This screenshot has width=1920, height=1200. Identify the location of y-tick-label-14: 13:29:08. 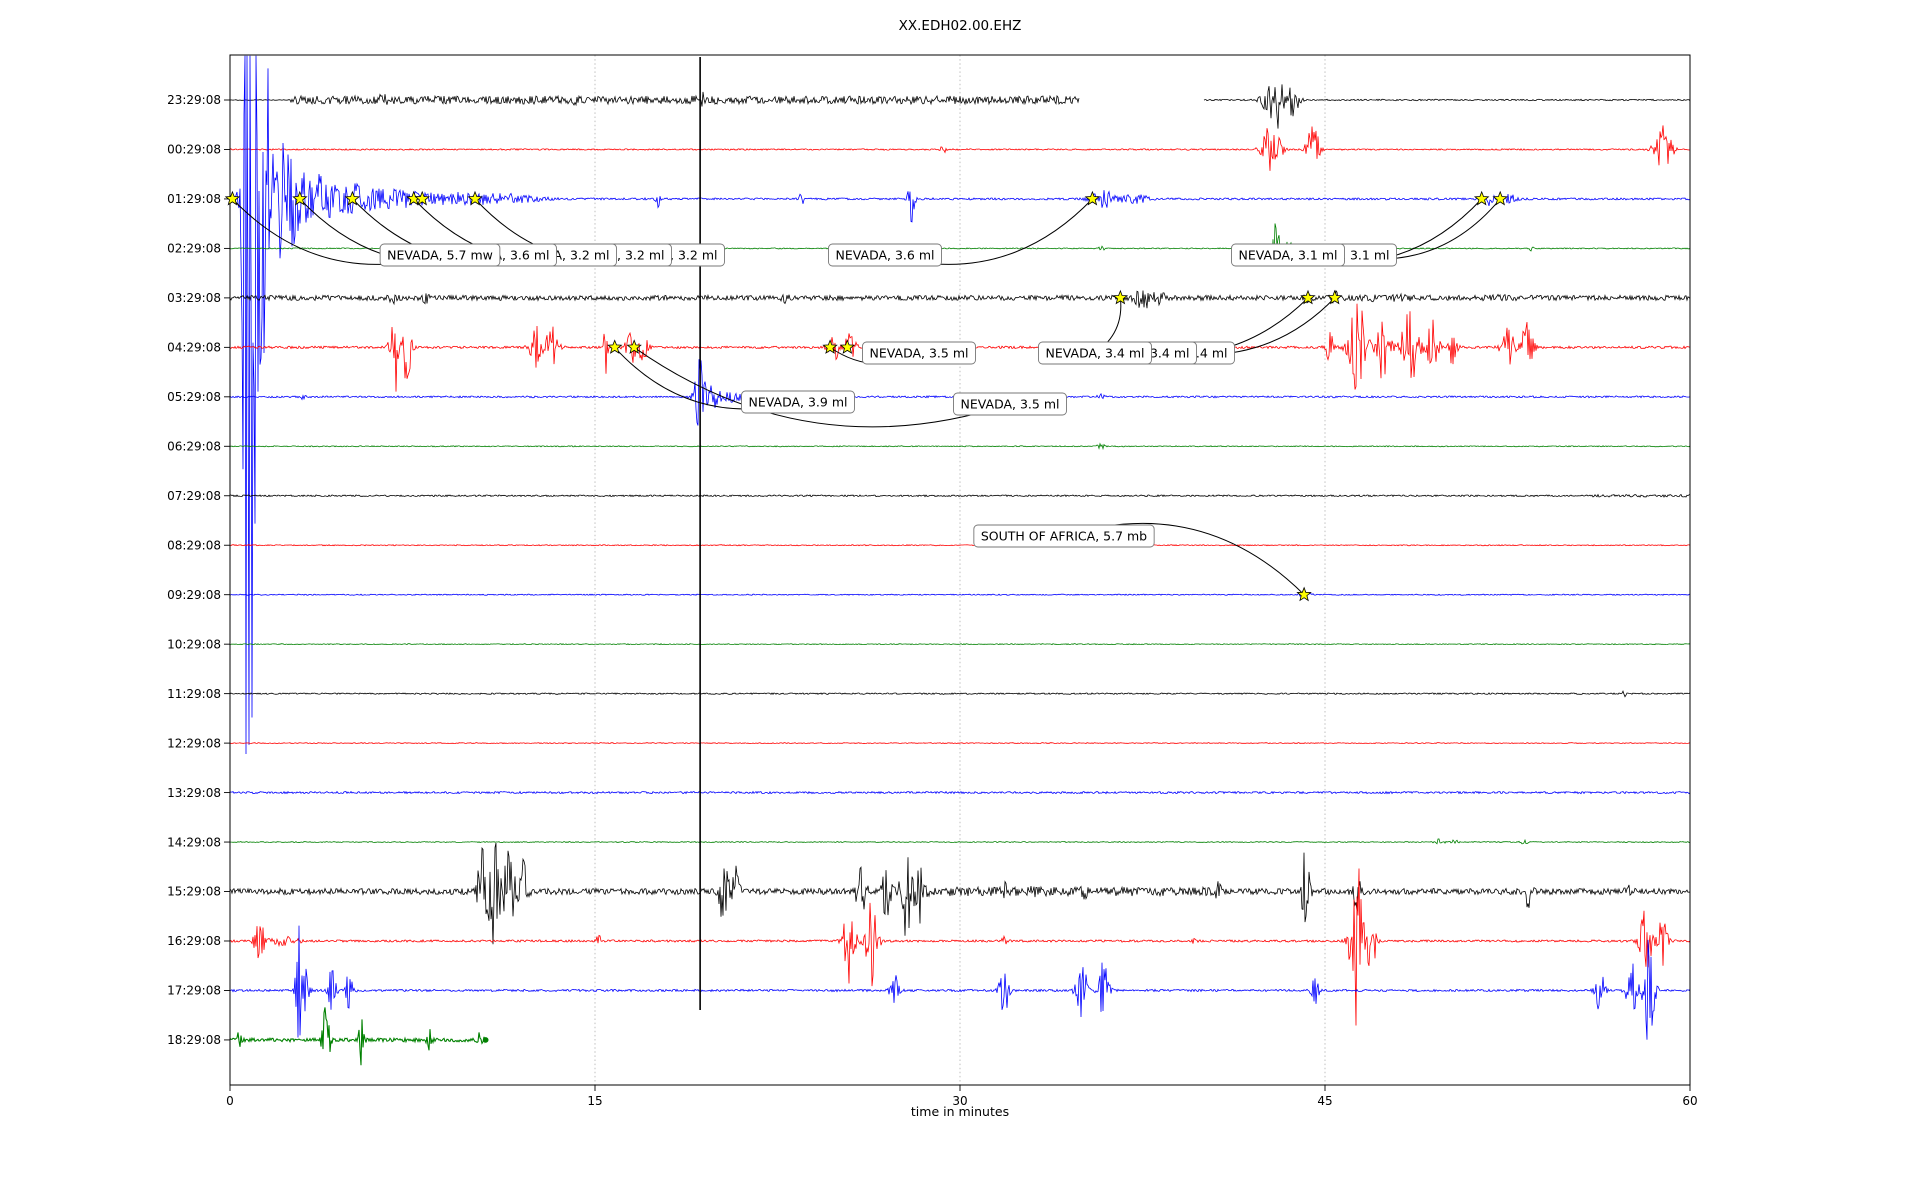
(194, 793).